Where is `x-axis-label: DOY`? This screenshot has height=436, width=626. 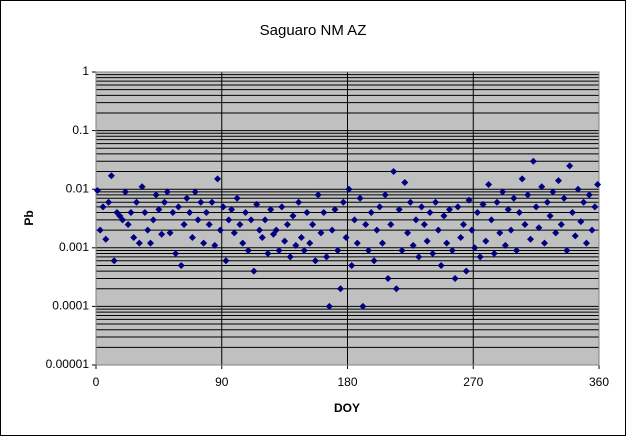
x-axis-label: DOY is located at coordinates (347, 408).